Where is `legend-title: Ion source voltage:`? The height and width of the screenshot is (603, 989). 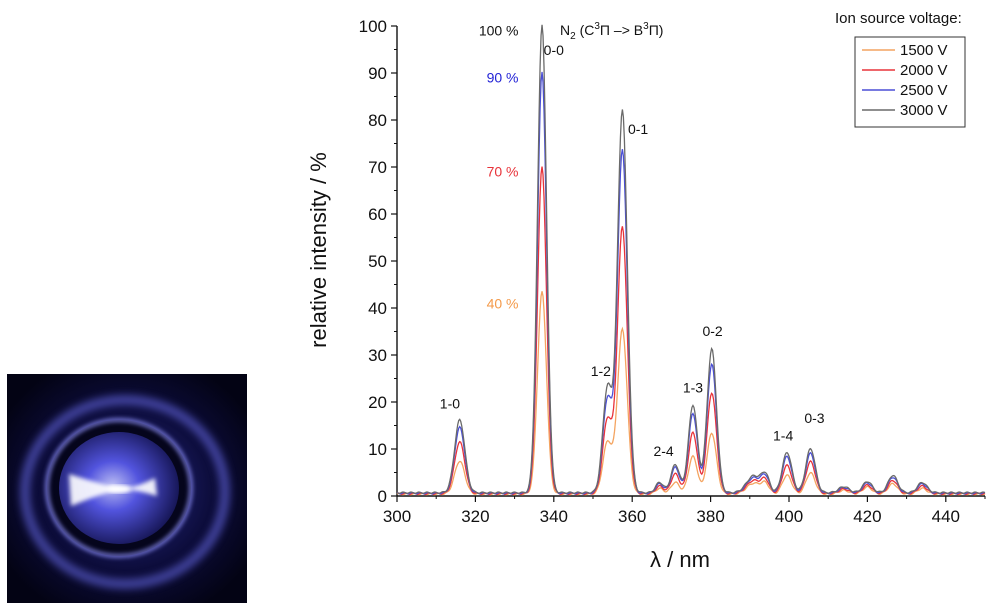 legend-title: Ion source voltage: is located at coordinates (898, 18).